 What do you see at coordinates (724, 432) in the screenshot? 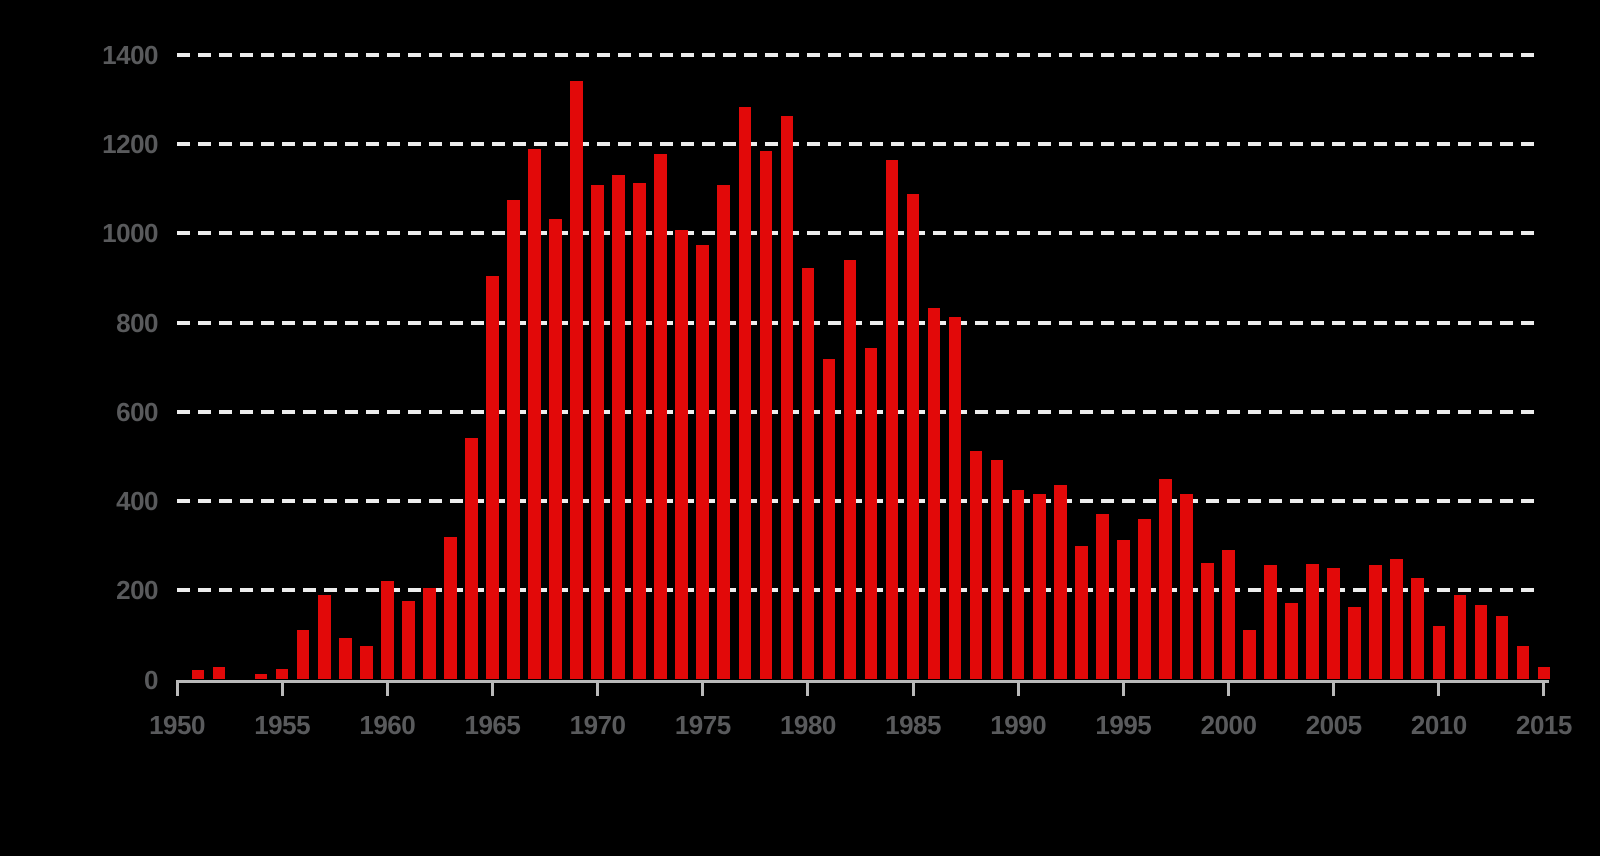
I see `bar-1976` at bounding box center [724, 432].